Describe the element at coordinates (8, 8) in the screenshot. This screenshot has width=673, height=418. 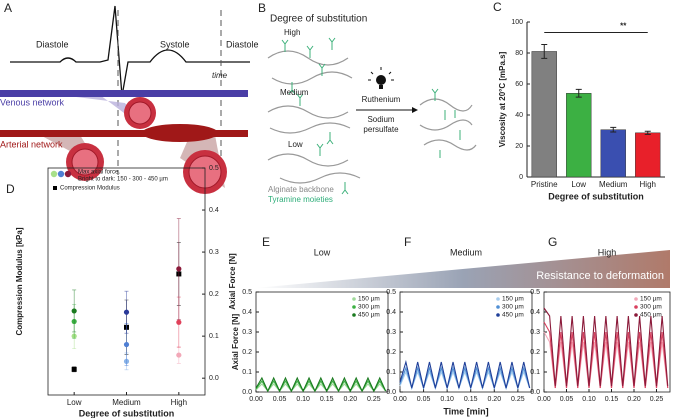
I see `panel-label: A` at that location.